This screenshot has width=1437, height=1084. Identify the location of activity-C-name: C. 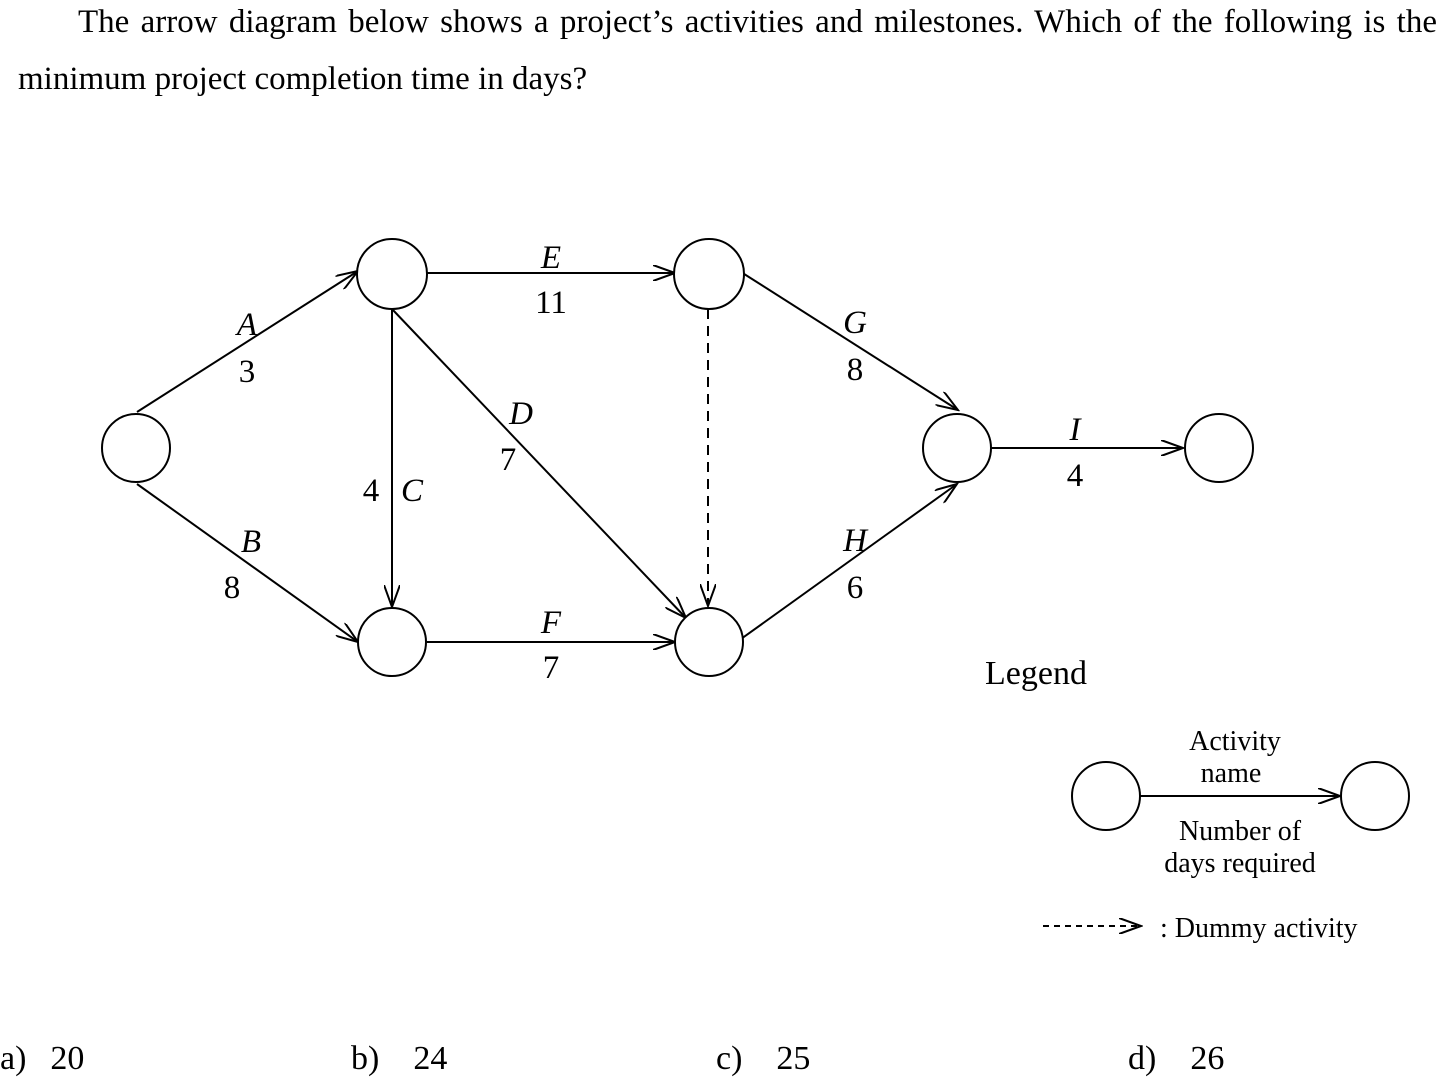
(412, 491).